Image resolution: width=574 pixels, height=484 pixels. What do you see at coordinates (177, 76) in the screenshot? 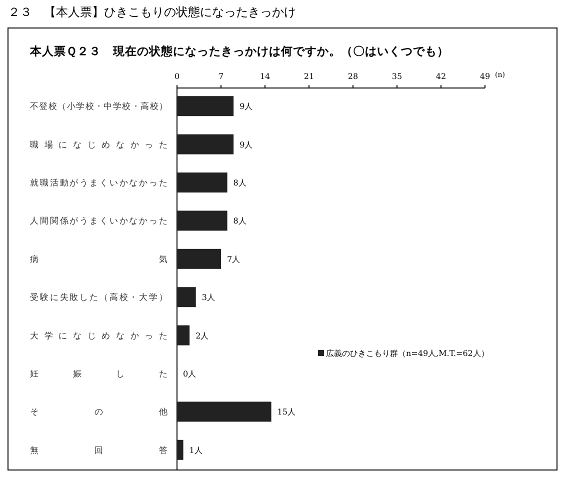
I see `x-tick-label: 0` at bounding box center [177, 76].